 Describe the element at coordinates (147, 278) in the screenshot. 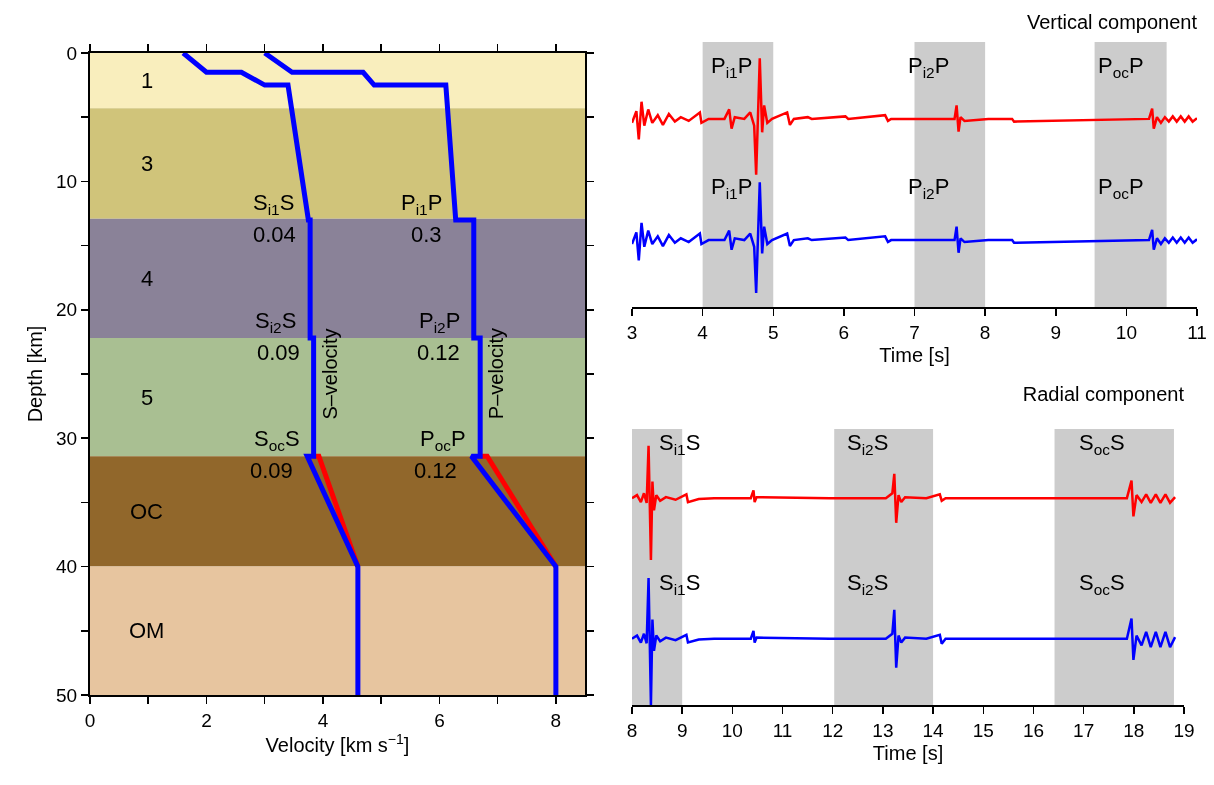

I see `band-label: 4` at that location.